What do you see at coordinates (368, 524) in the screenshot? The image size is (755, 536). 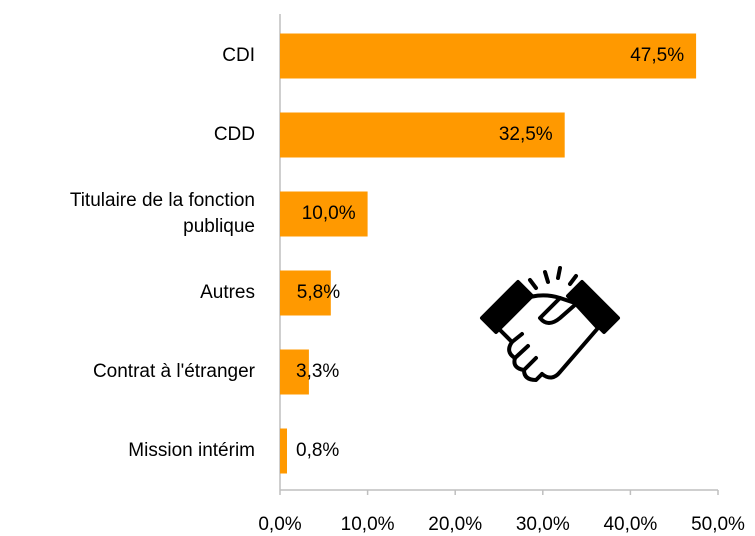 I see `x-tick-label: 10,0%` at bounding box center [368, 524].